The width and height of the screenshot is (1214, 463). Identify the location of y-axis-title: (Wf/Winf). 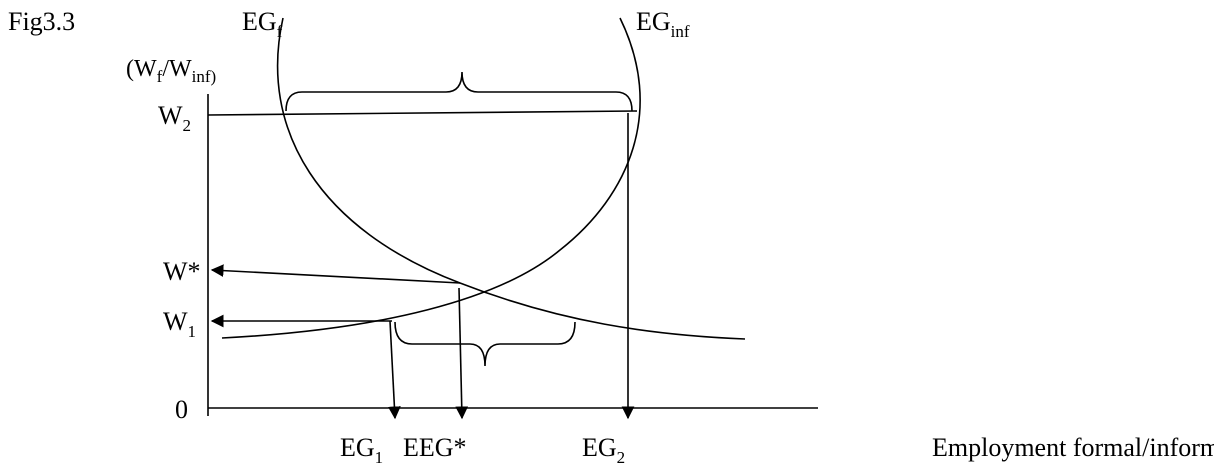
(171, 71).